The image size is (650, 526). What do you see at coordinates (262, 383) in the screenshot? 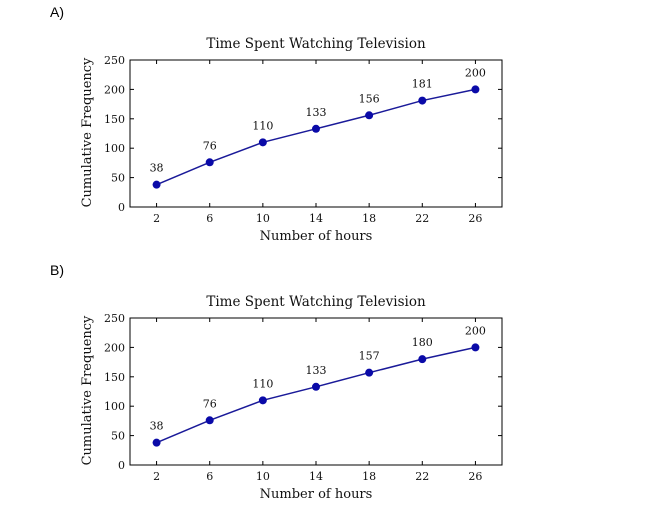
I see `b-data-label: 110` at bounding box center [262, 383].